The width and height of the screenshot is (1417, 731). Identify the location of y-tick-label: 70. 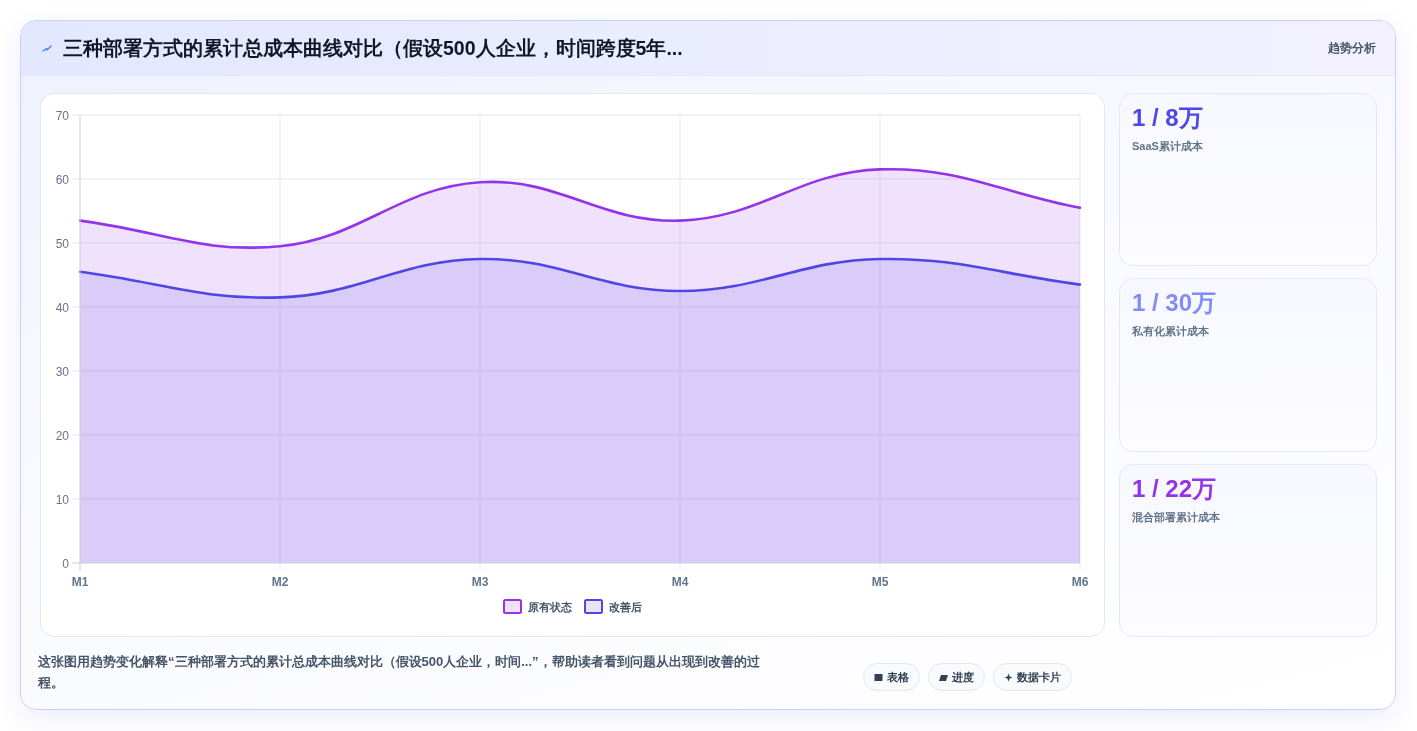
(62, 115).